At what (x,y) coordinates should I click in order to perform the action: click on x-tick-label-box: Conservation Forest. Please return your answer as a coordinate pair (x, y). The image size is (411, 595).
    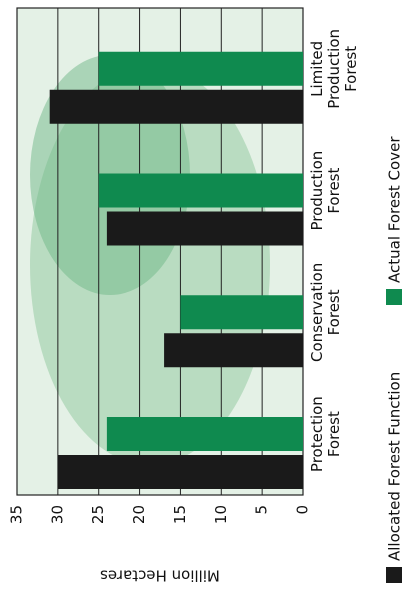
    Looking at the image, I should click on (326, 312).